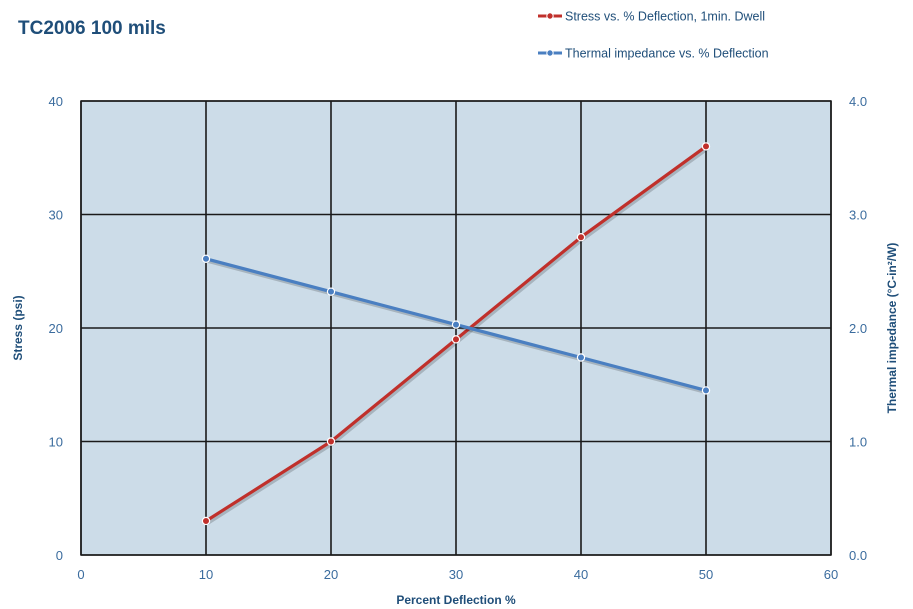  Describe the element at coordinates (56, 442) in the screenshot. I see `y-left-tick-label: 10` at that location.